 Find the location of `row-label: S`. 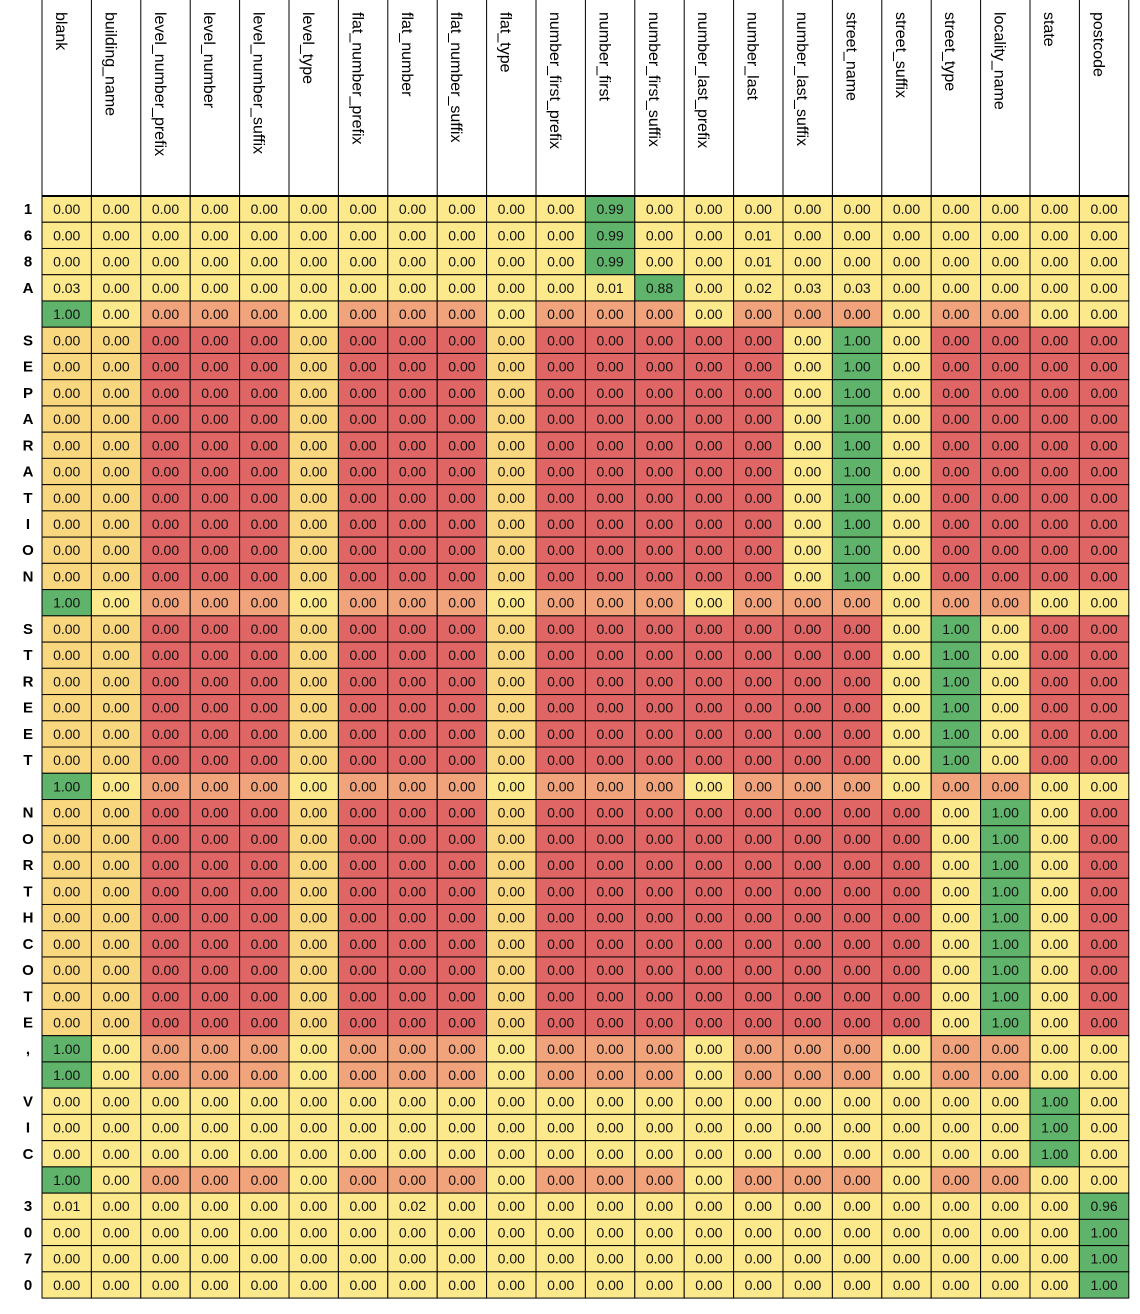

row-label: S is located at coordinates (28, 340).